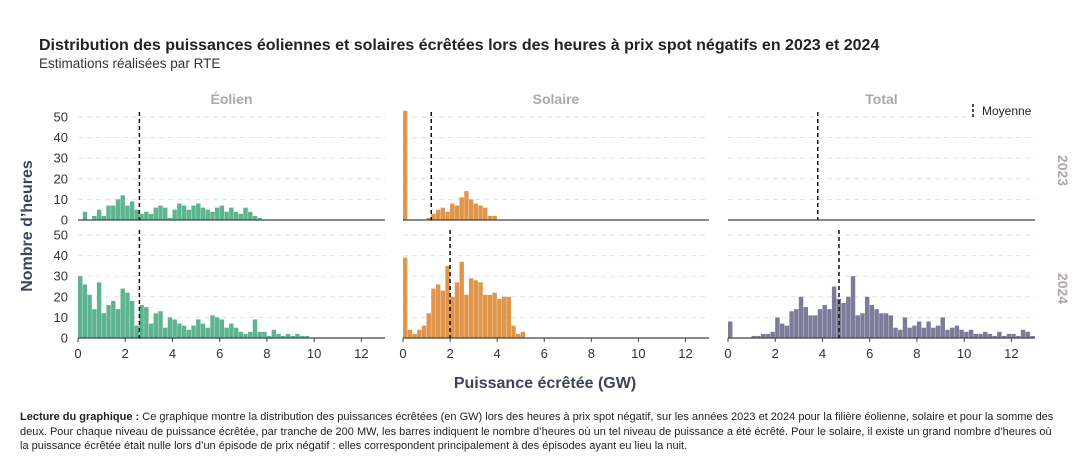  What do you see at coordinates (545, 383) in the screenshot?
I see `x-axis-label: Puissance écrêtée (GW)` at bounding box center [545, 383].